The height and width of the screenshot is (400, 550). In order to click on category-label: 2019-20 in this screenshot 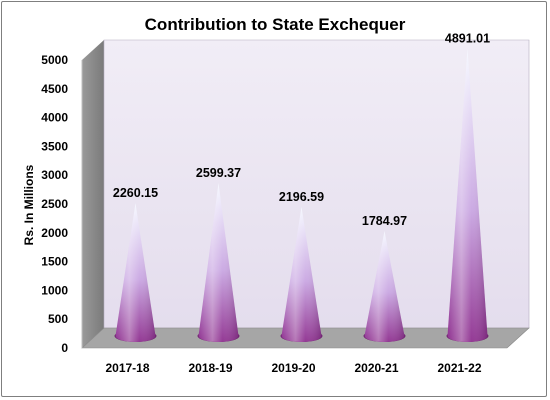, I will do `click(293, 368)`.